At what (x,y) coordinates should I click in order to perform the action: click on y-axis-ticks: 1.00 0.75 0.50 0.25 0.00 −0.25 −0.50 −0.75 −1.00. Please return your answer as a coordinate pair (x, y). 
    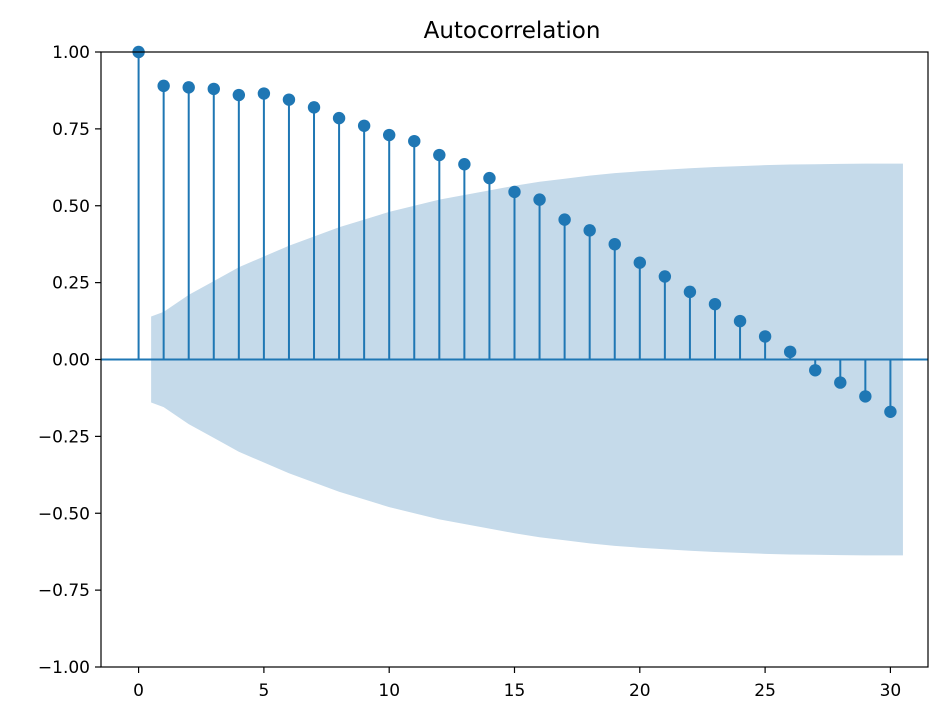
    Looking at the image, I should click on (69, 360).